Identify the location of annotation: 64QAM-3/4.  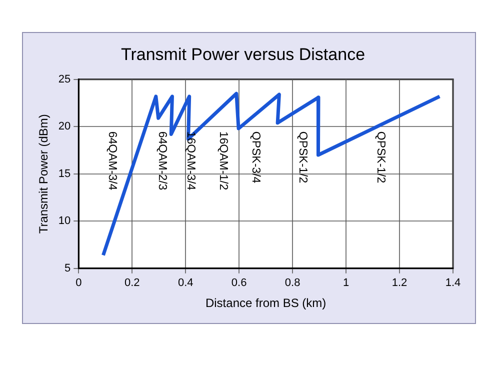
(112, 161).